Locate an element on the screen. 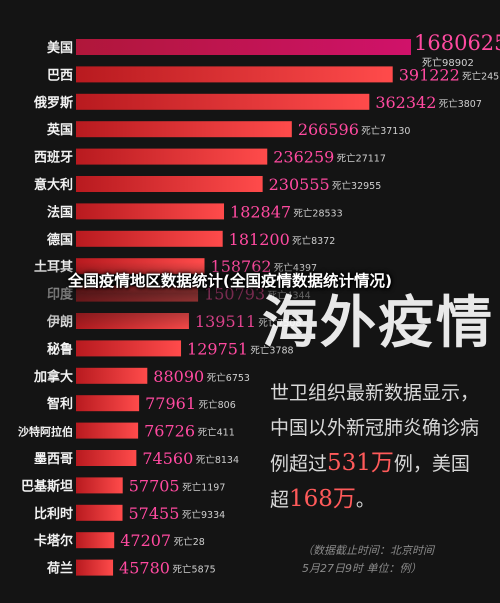 This screenshot has width=500, height=603. category-label-13: 加拿大 is located at coordinates (53, 377).